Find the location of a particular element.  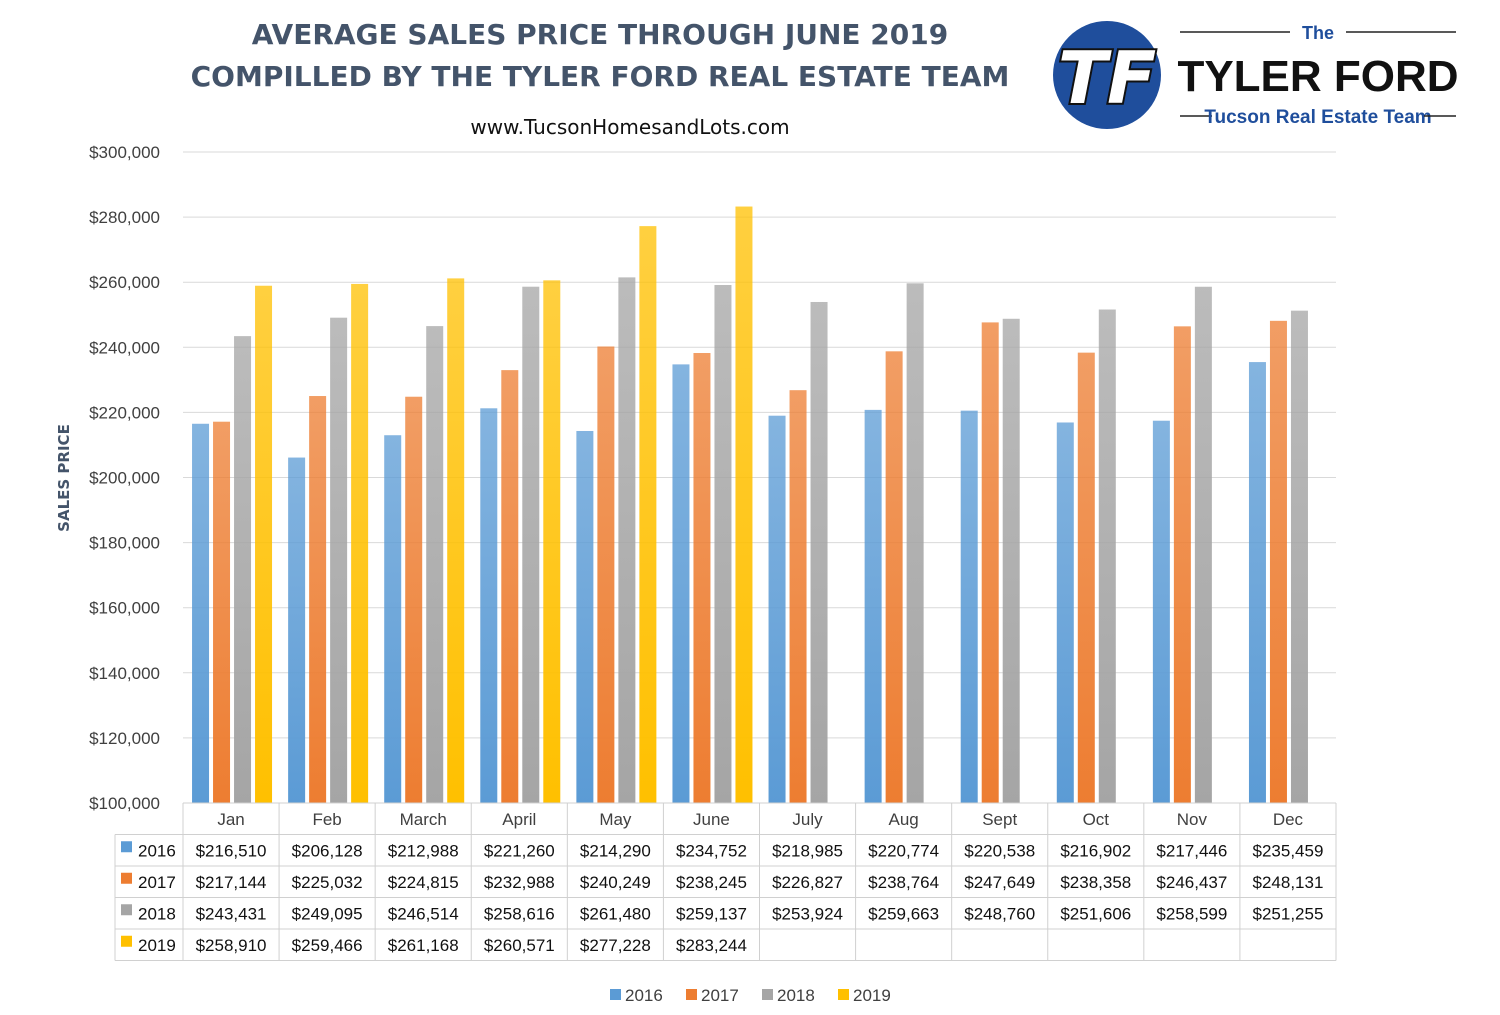

table-cell: $248,760 is located at coordinates (999, 913).